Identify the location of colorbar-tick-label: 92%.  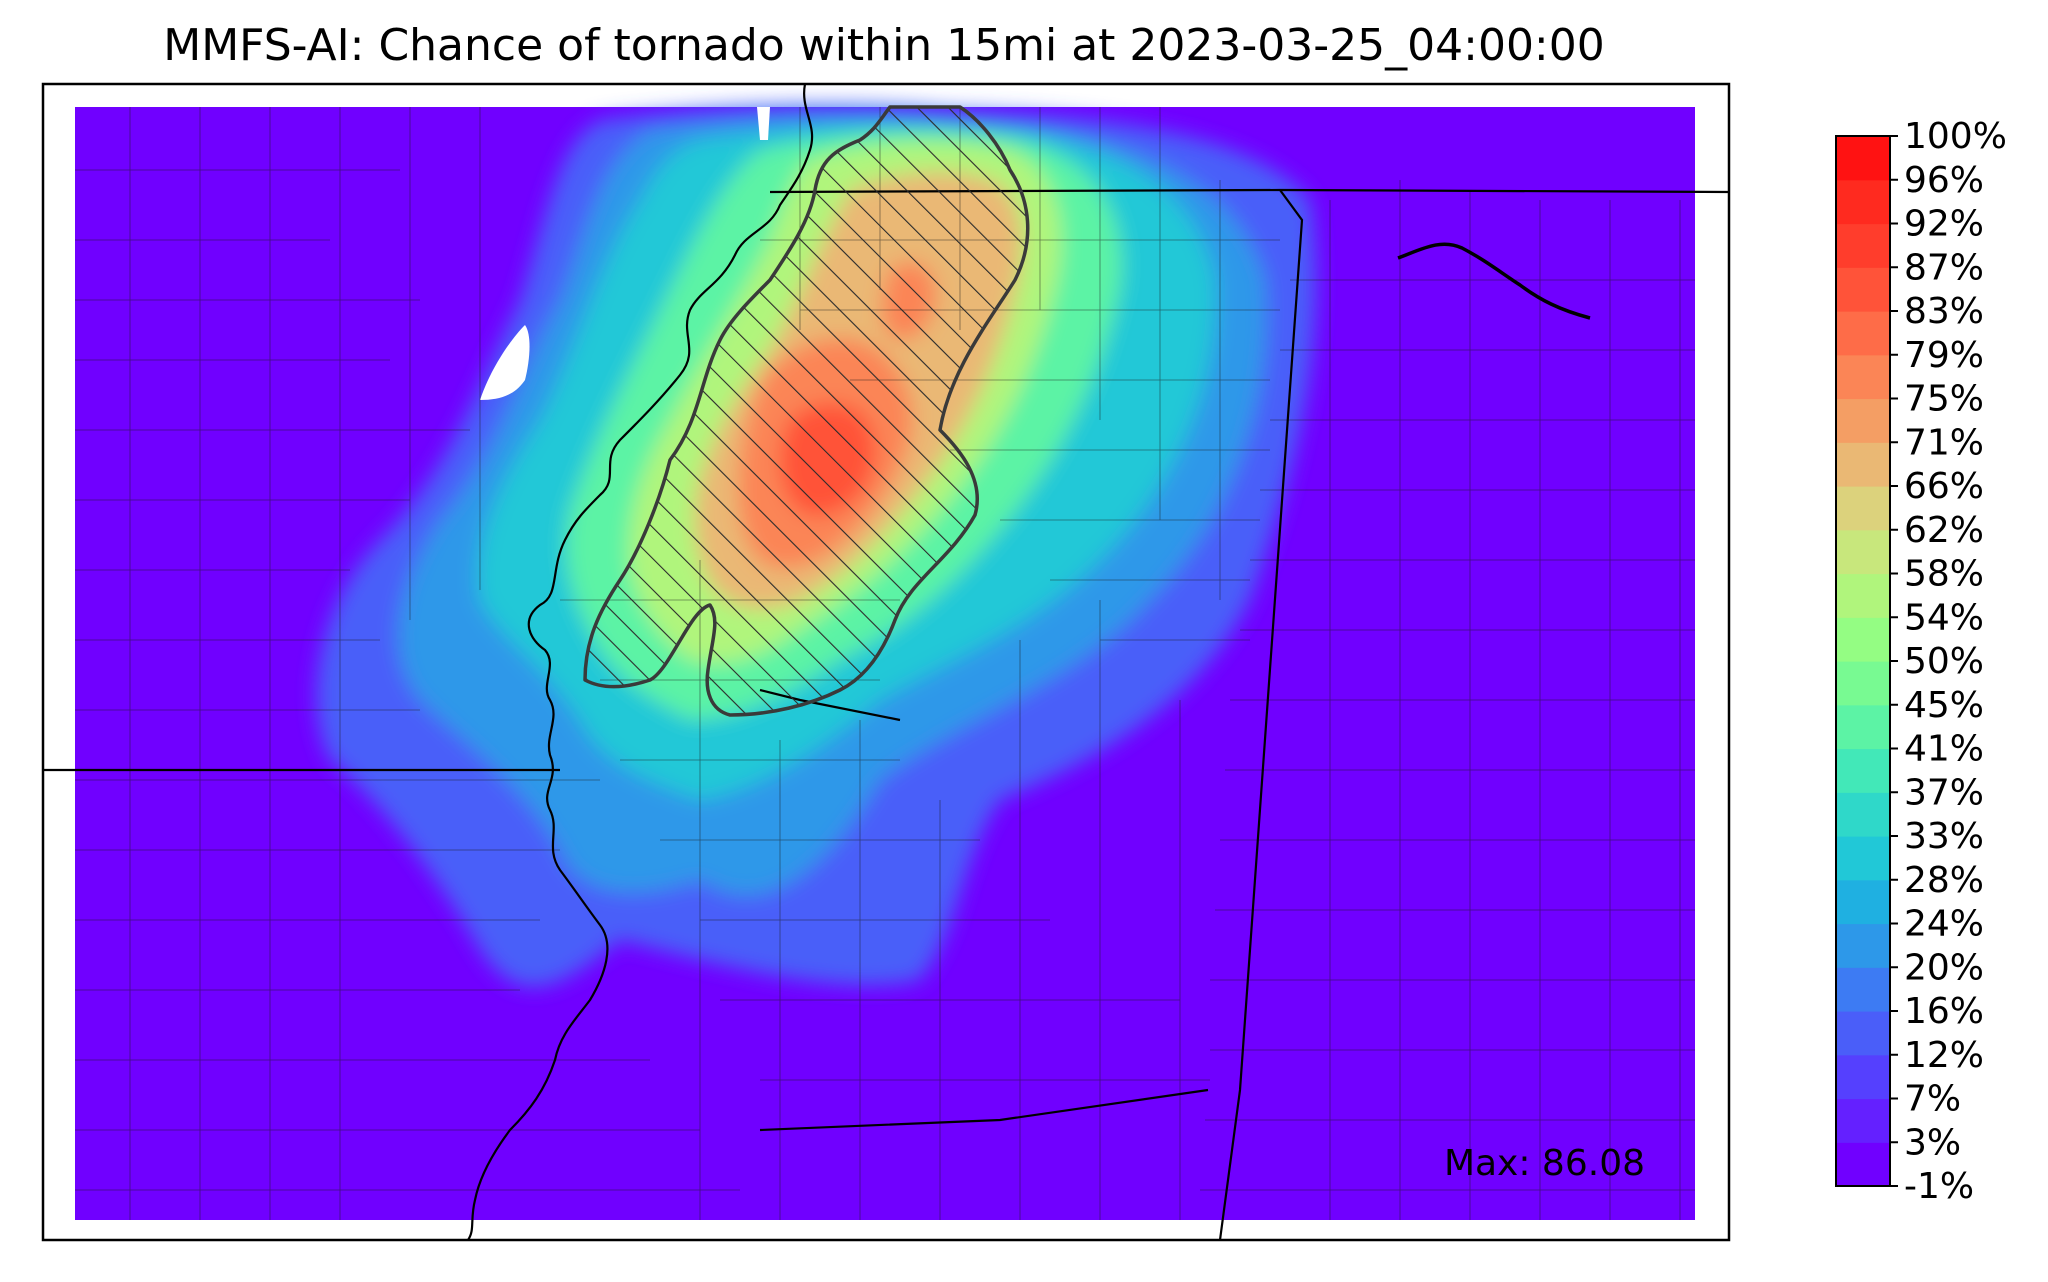
(1944, 224).